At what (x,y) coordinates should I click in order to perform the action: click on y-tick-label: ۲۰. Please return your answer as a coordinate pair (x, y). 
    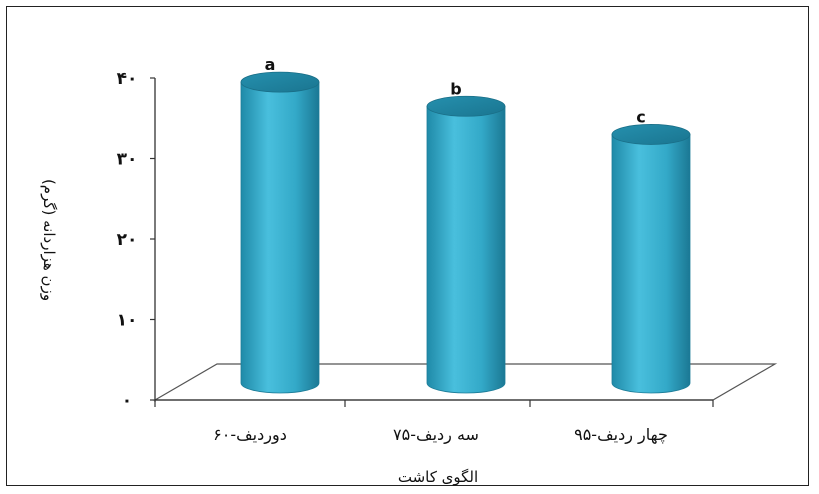
    Looking at the image, I should click on (127, 240).